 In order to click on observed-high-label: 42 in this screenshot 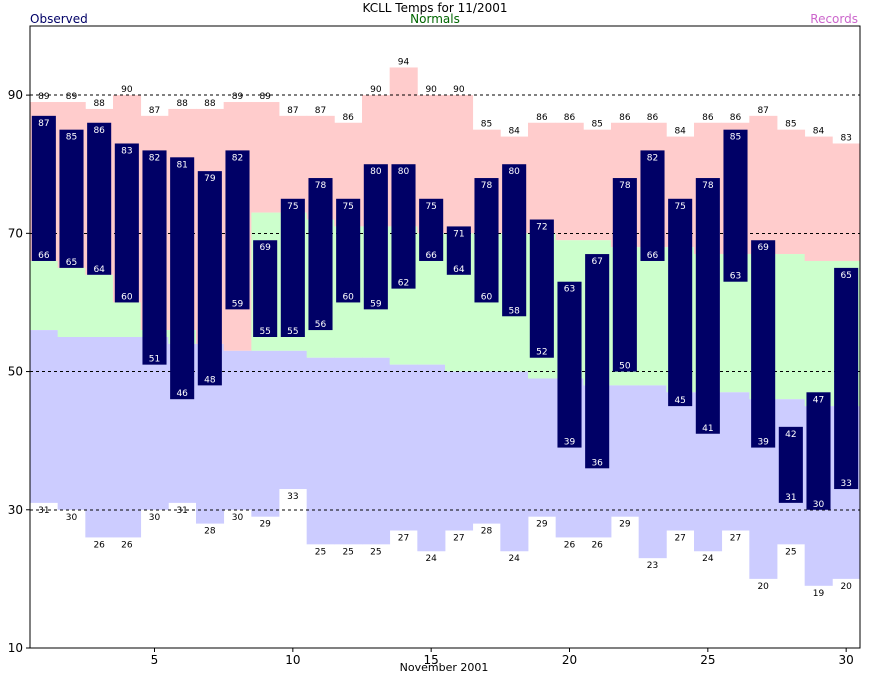, I will do `click(790, 435)`.